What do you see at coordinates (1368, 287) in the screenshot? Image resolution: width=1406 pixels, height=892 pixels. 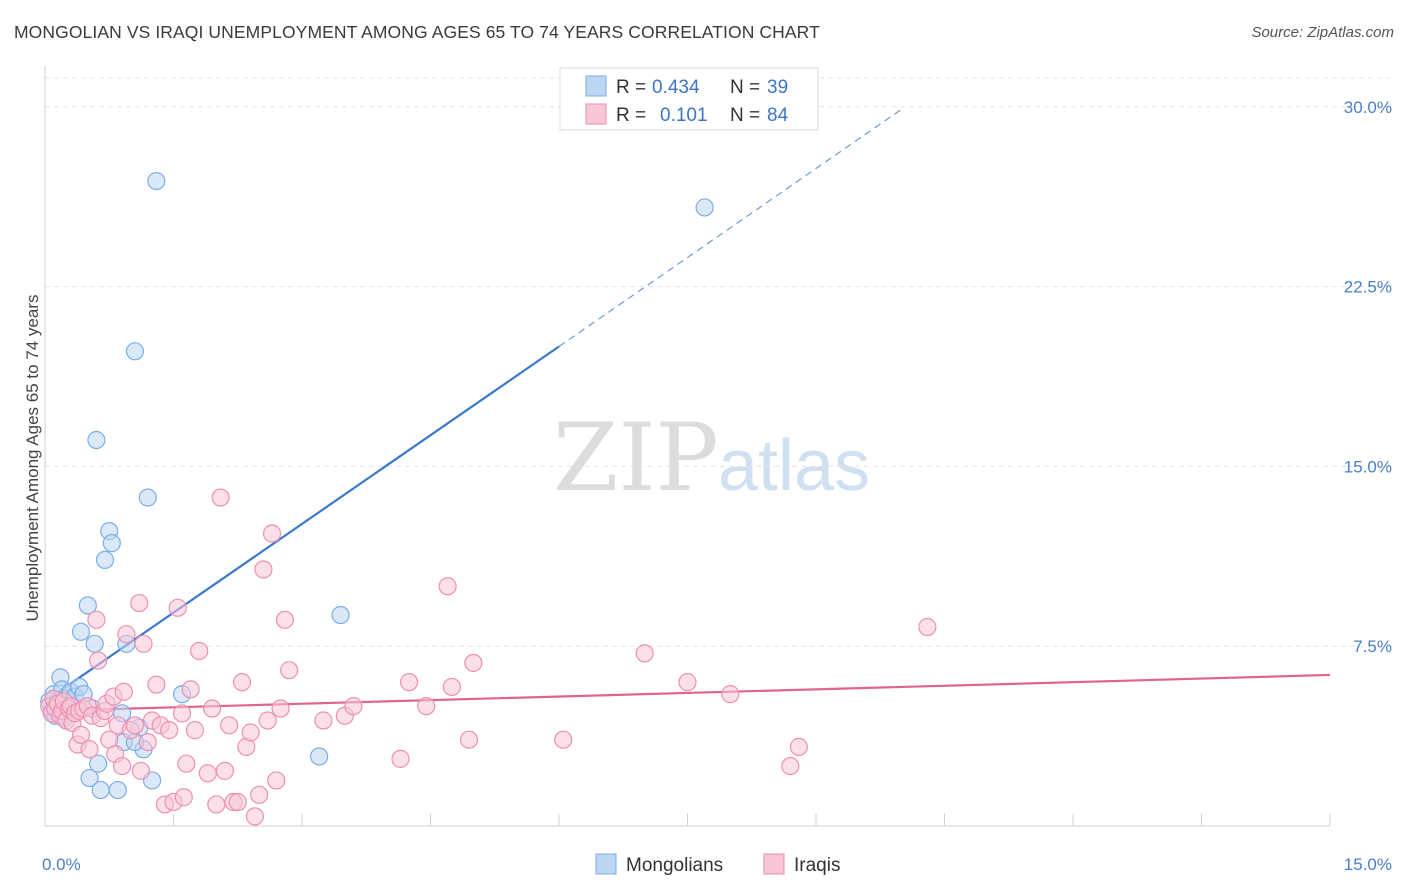 I see `y-tick-label-2: 22.5%` at bounding box center [1368, 287].